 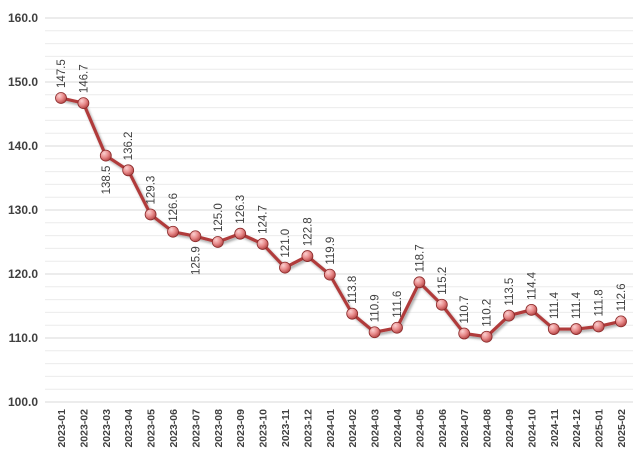 What do you see at coordinates (353, 428) in the screenshot?
I see `x-tick-label: 2024-02` at bounding box center [353, 428].